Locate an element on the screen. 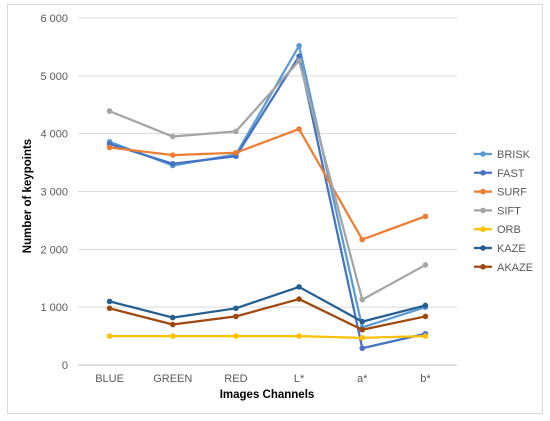 Image resolution: width=550 pixels, height=421 pixels. legend-item-orb: ORB is located at coordinates (497, 230).